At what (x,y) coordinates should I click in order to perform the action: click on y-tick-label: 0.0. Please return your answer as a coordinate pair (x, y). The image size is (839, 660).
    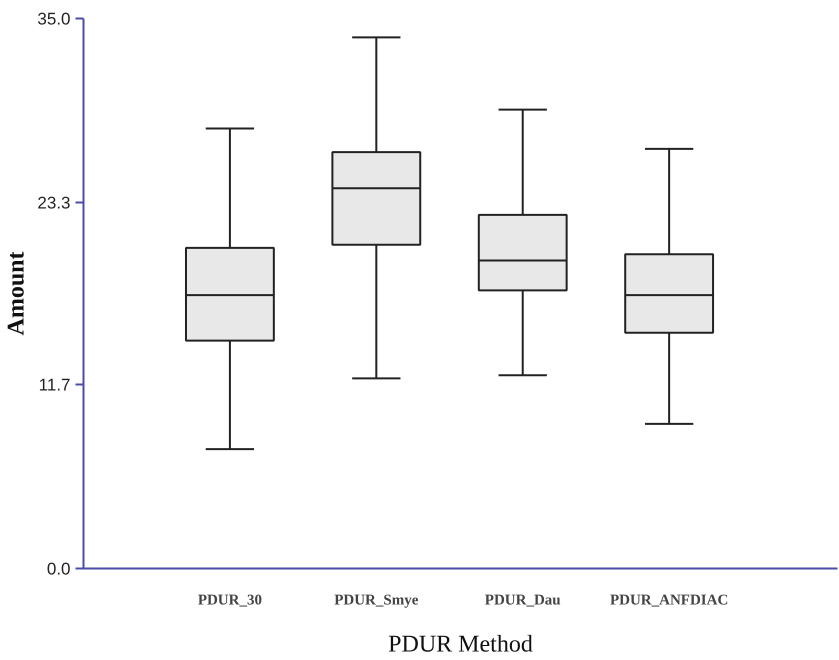
    Looking at the image, I should click on (58, 569).